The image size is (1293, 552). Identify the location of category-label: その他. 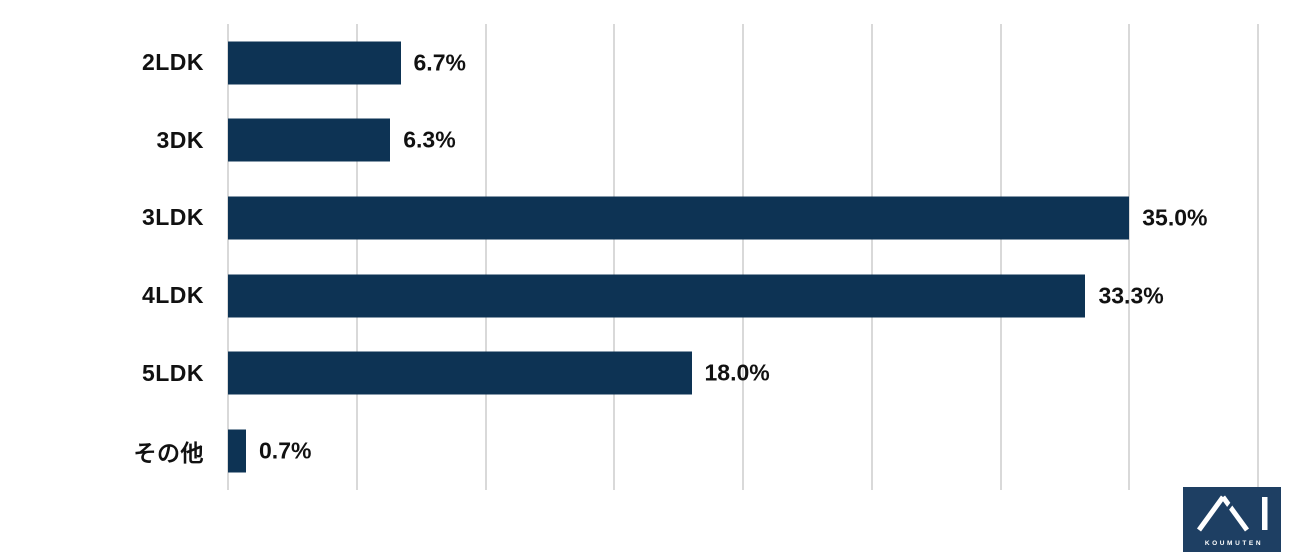
(168, 452).